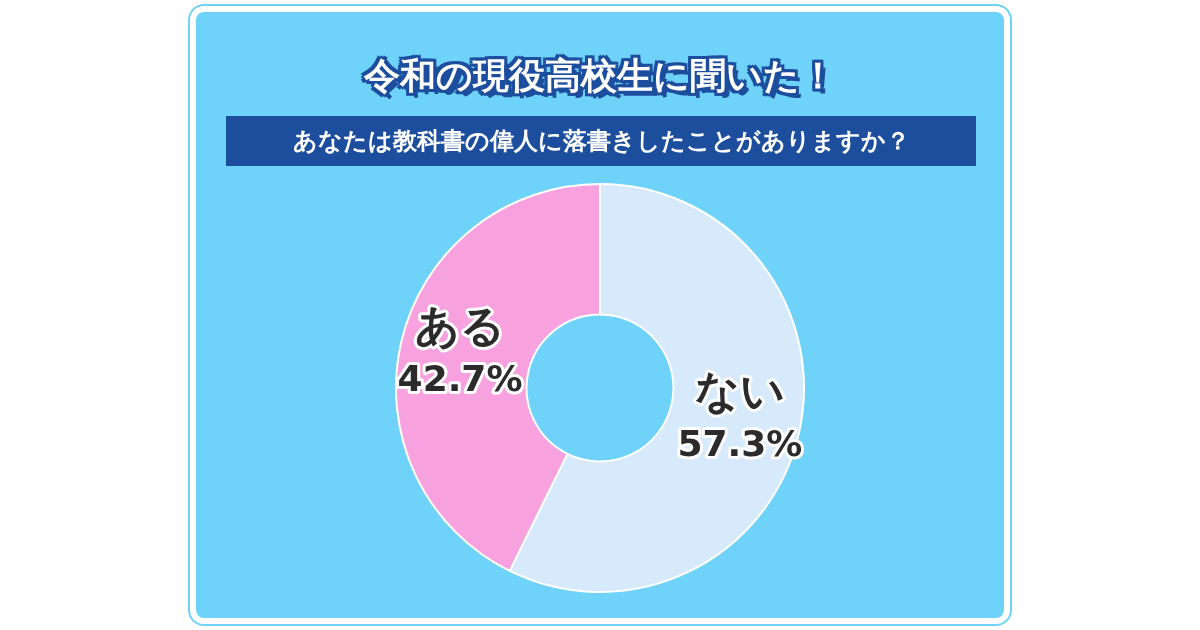 This screenshot has height=630, width=1200. What do you see at coordinates (740, 444) in the screenshot?
I see `data-label: 57.3%` at bounding box center [740, 444].